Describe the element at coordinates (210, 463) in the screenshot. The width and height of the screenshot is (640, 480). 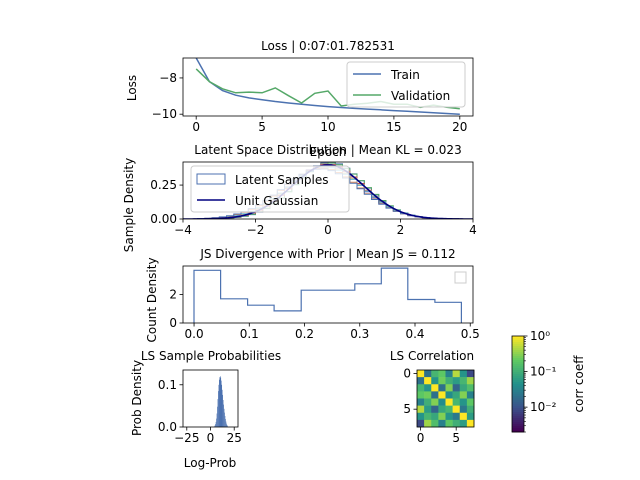
I see `prob-xlabel: Log-Prob` at that location.